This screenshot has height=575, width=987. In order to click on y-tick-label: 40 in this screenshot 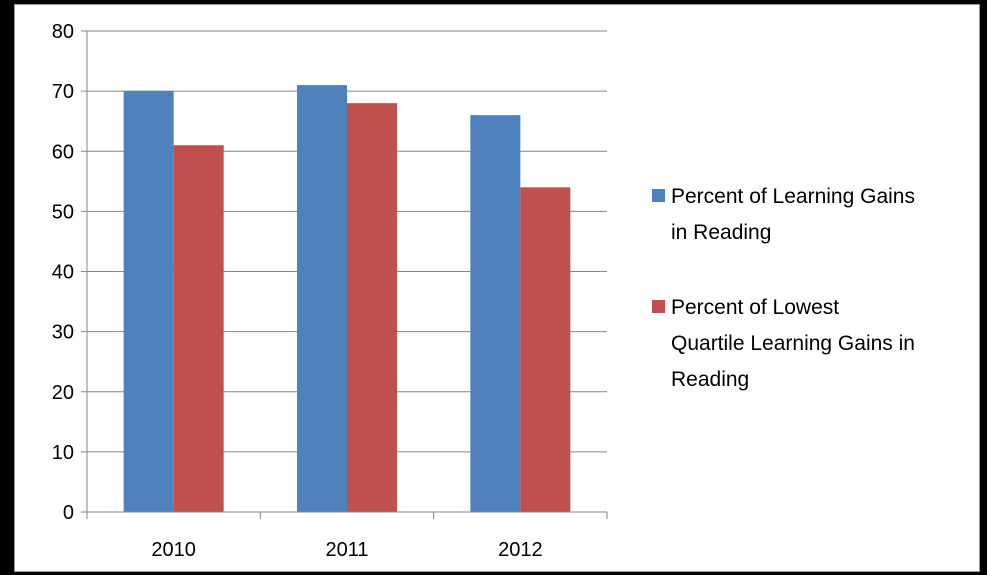, I will do `click(63, 273)`.